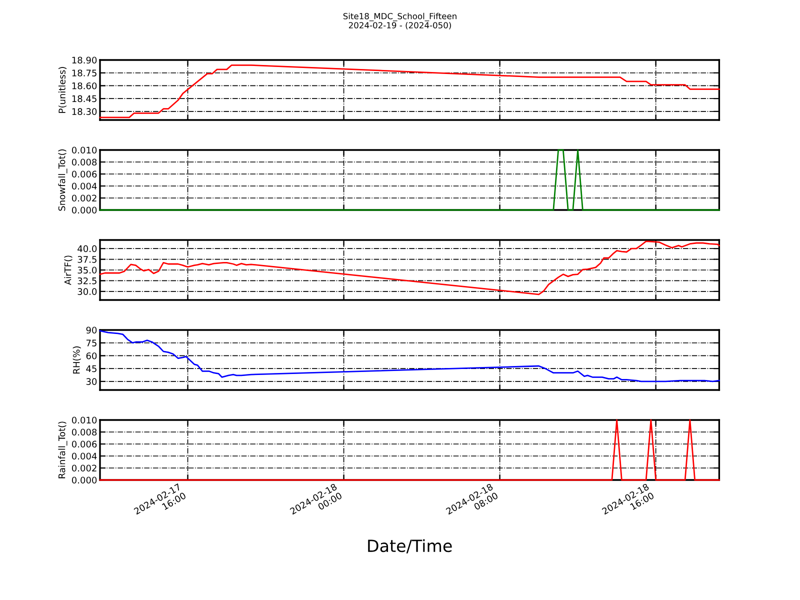  What do you see at coordinates (84, 111) in the screenshot?
I see `y-tick-label: 18.30` at bounding box center [84, 111].